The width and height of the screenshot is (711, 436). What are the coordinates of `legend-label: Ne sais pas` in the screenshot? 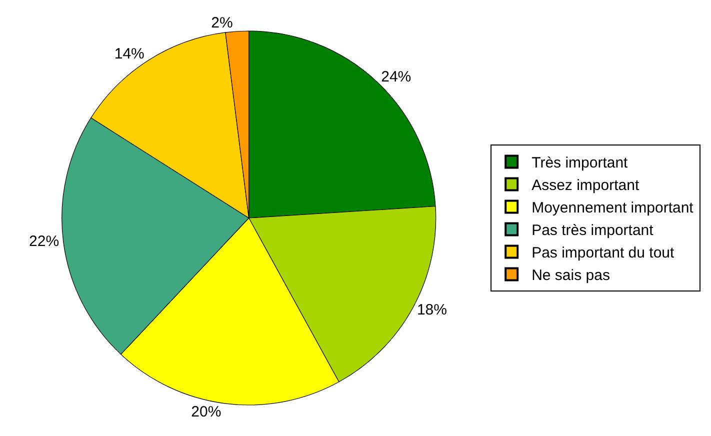 It's located at (571, 275).